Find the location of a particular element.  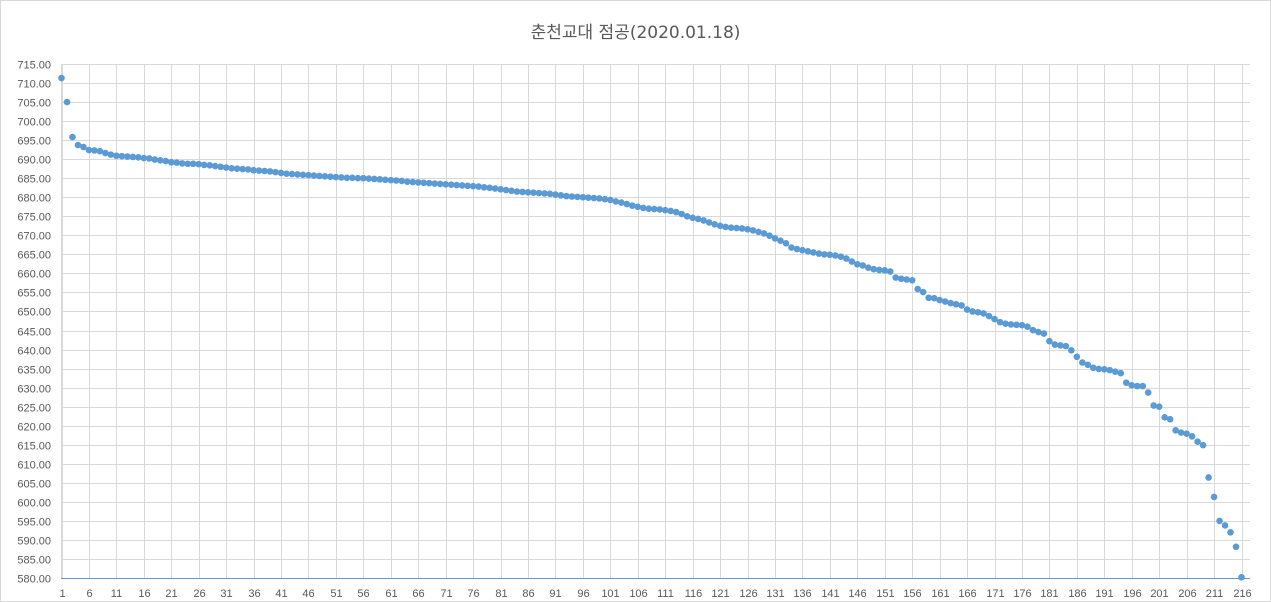

y-tick-label: 645.00 is located at coordinates (34, 333).